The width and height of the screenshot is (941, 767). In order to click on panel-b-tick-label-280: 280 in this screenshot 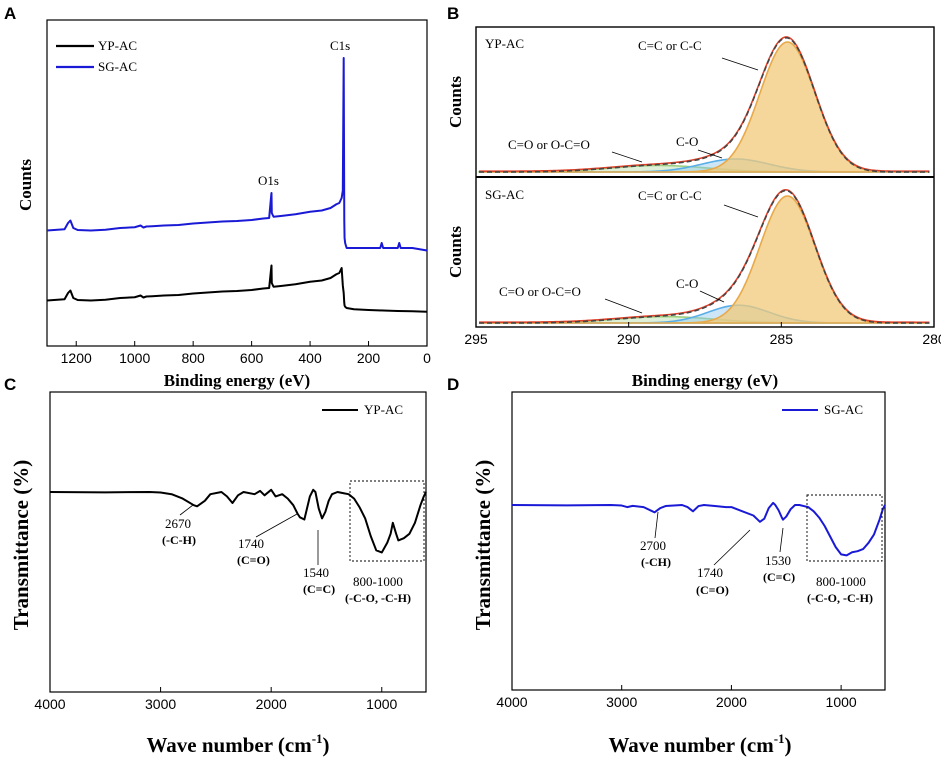, I will do `click(931, 339)`.